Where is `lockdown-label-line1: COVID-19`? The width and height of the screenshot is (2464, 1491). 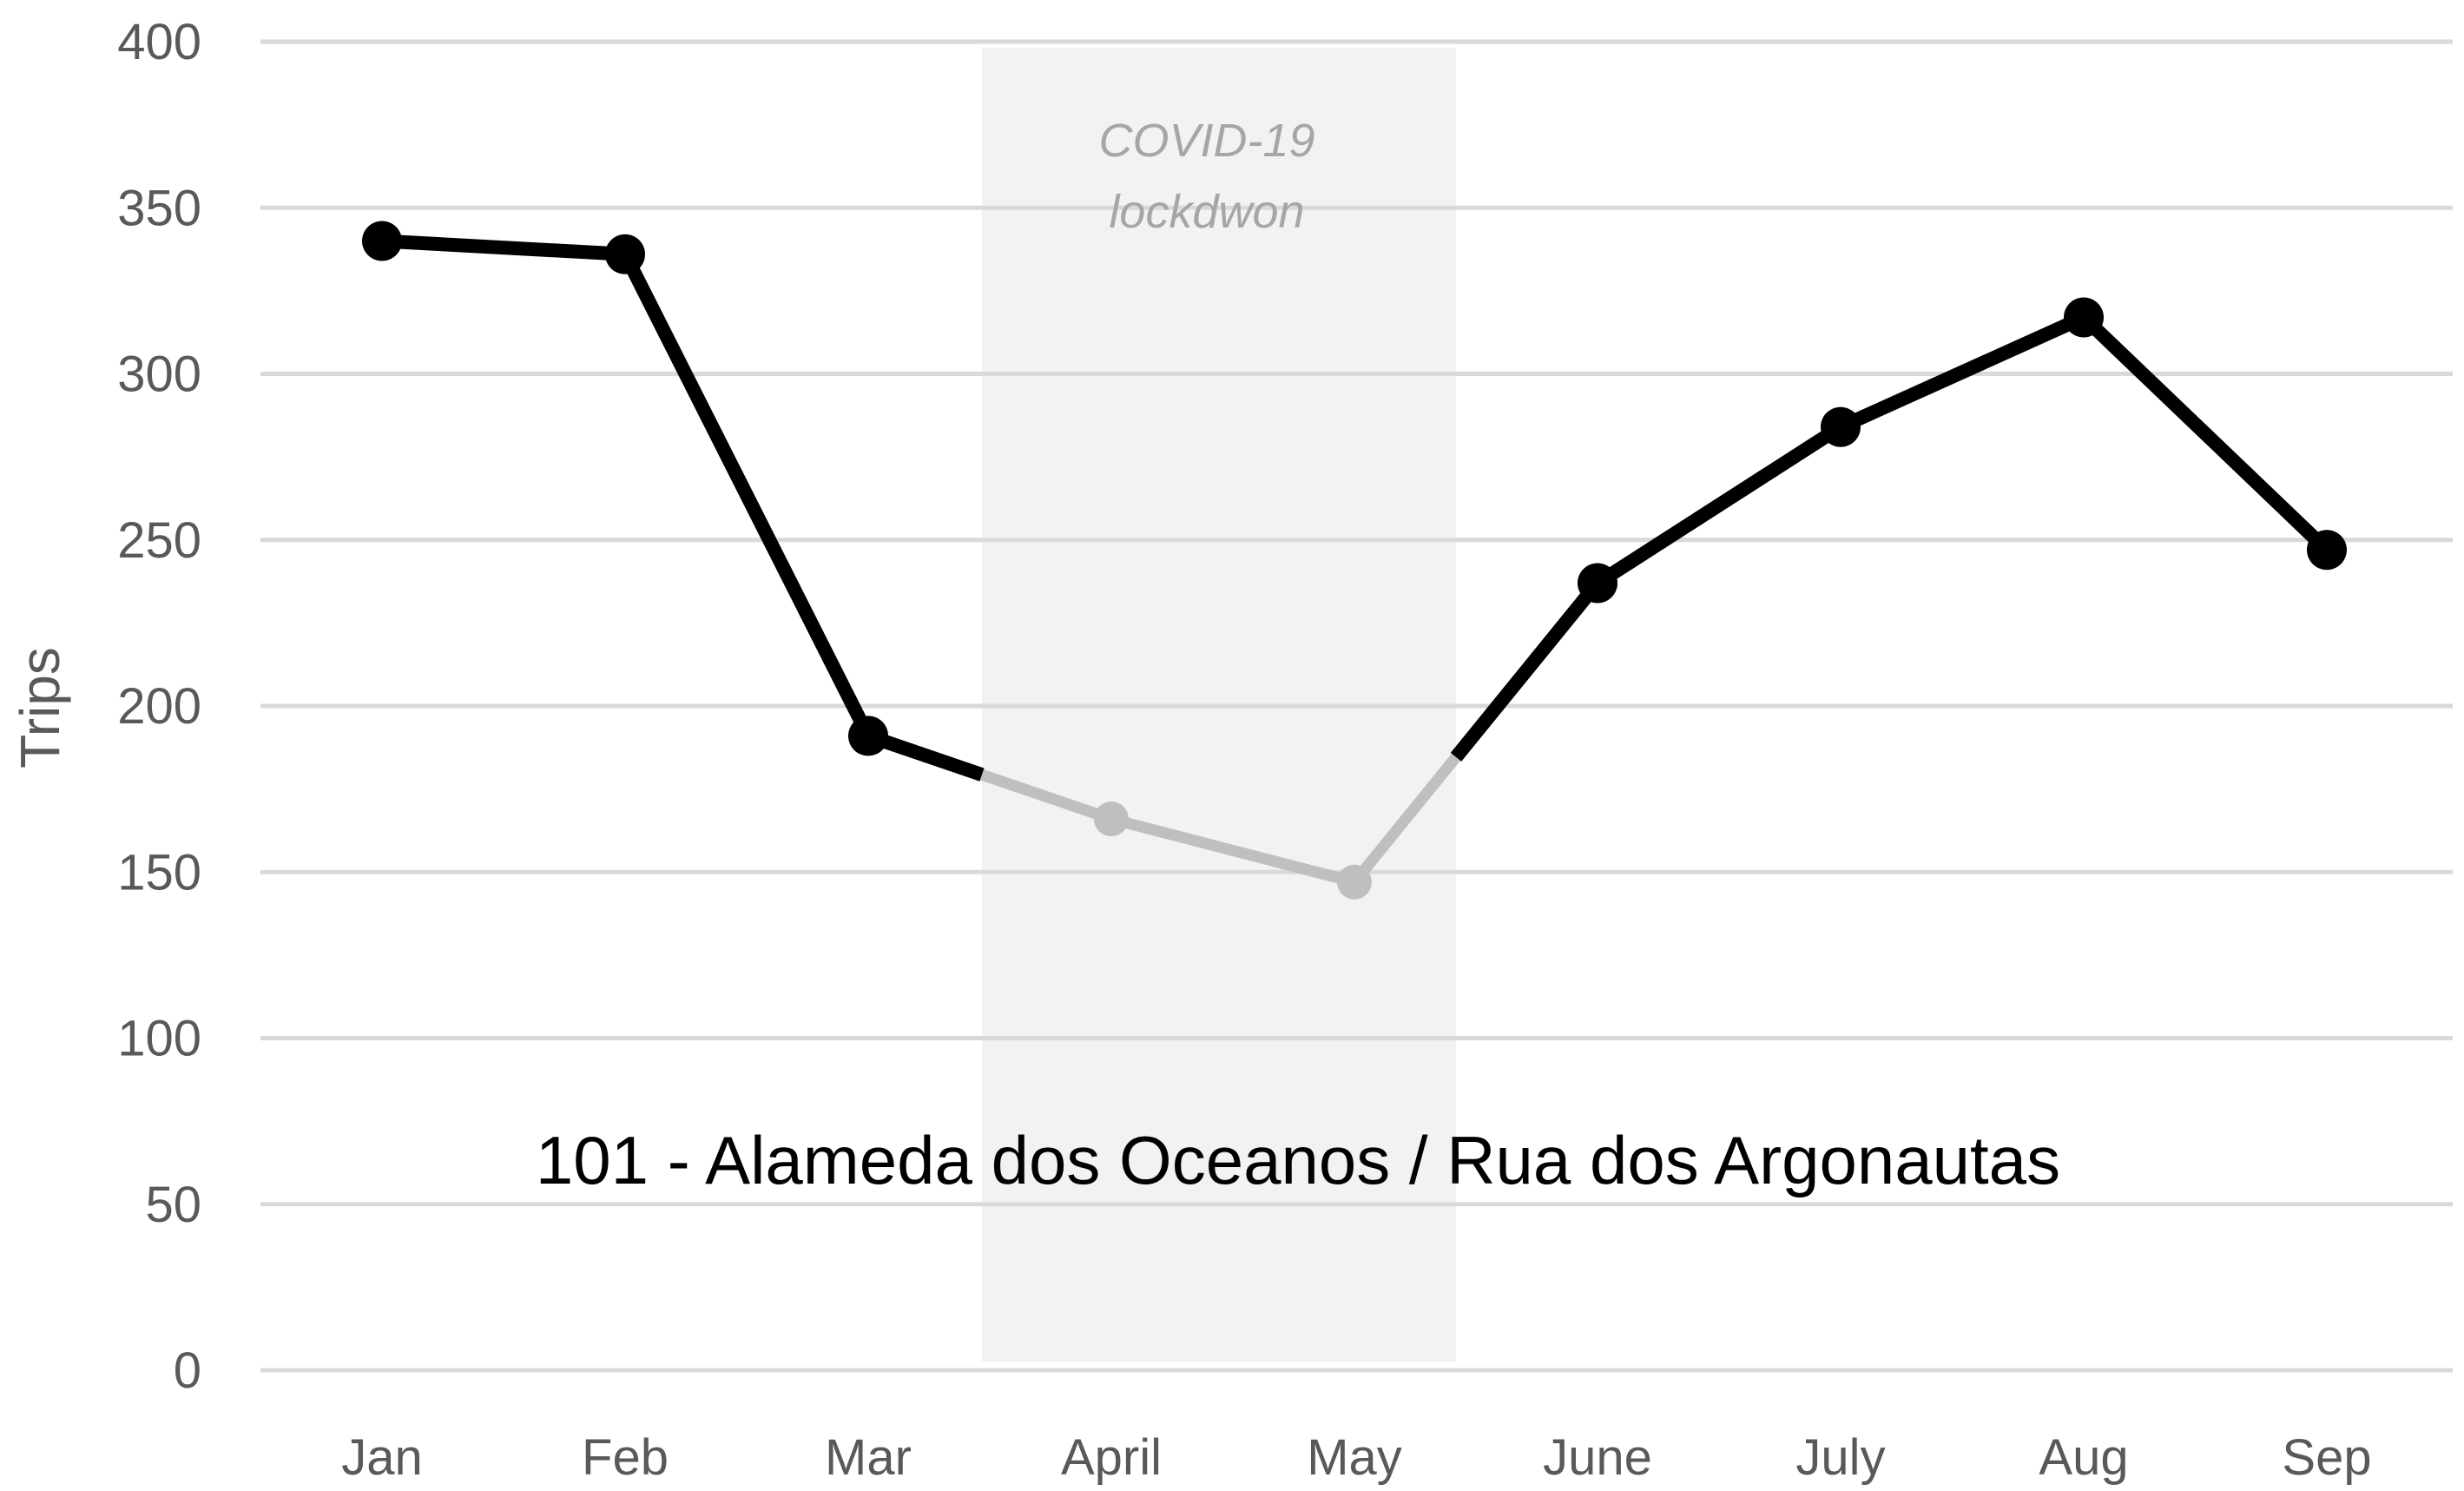 lockdown-label-line1: COVID-19 is located at coordinates (1206, 141).